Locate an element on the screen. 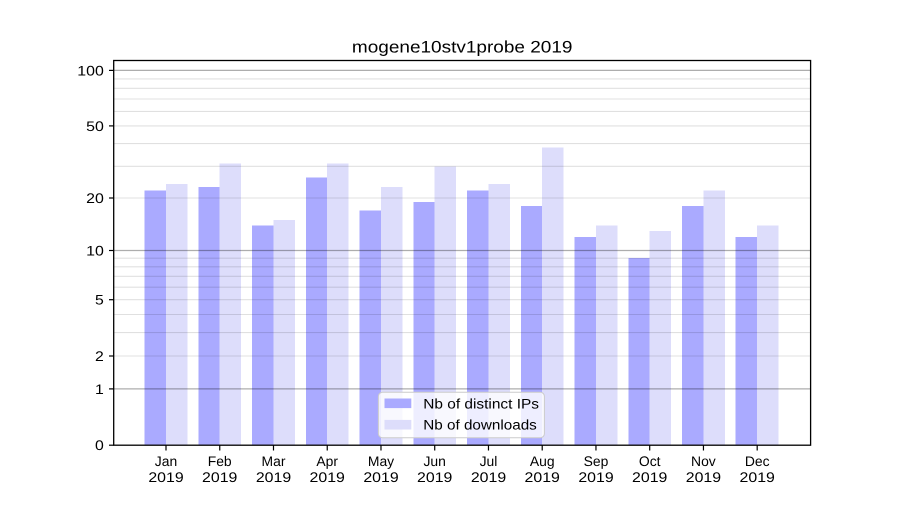 This screenshot has width=900, height=505. svg-text: Oct is located at coordinates (650, 461).